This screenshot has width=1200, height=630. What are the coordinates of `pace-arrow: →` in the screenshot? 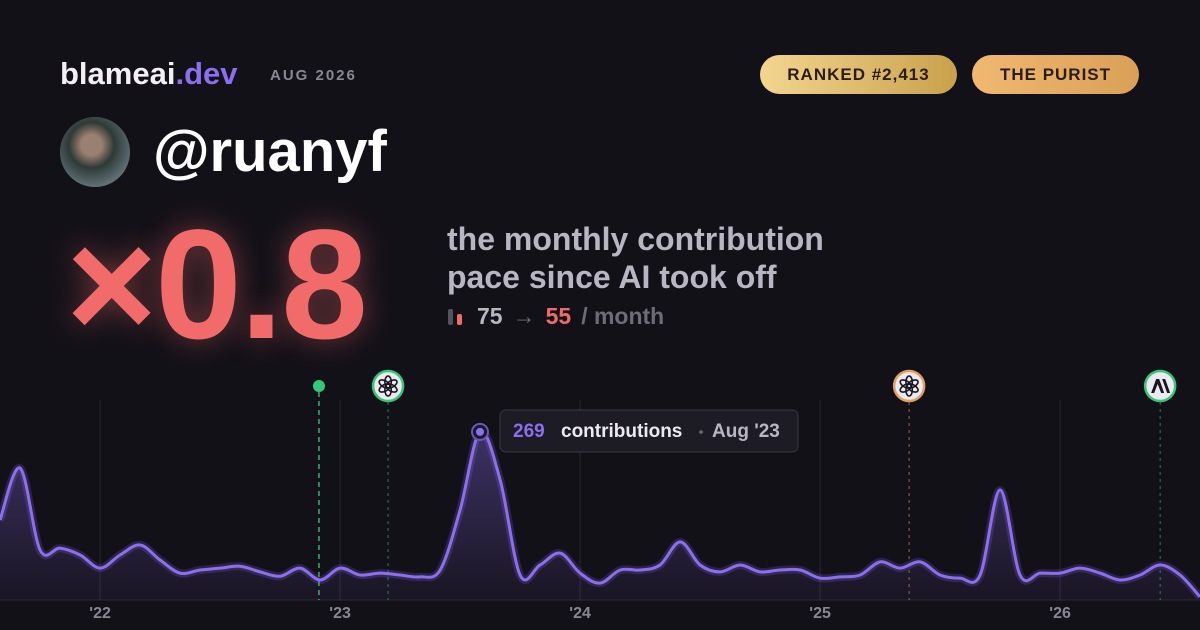 It's located at (524, 316).